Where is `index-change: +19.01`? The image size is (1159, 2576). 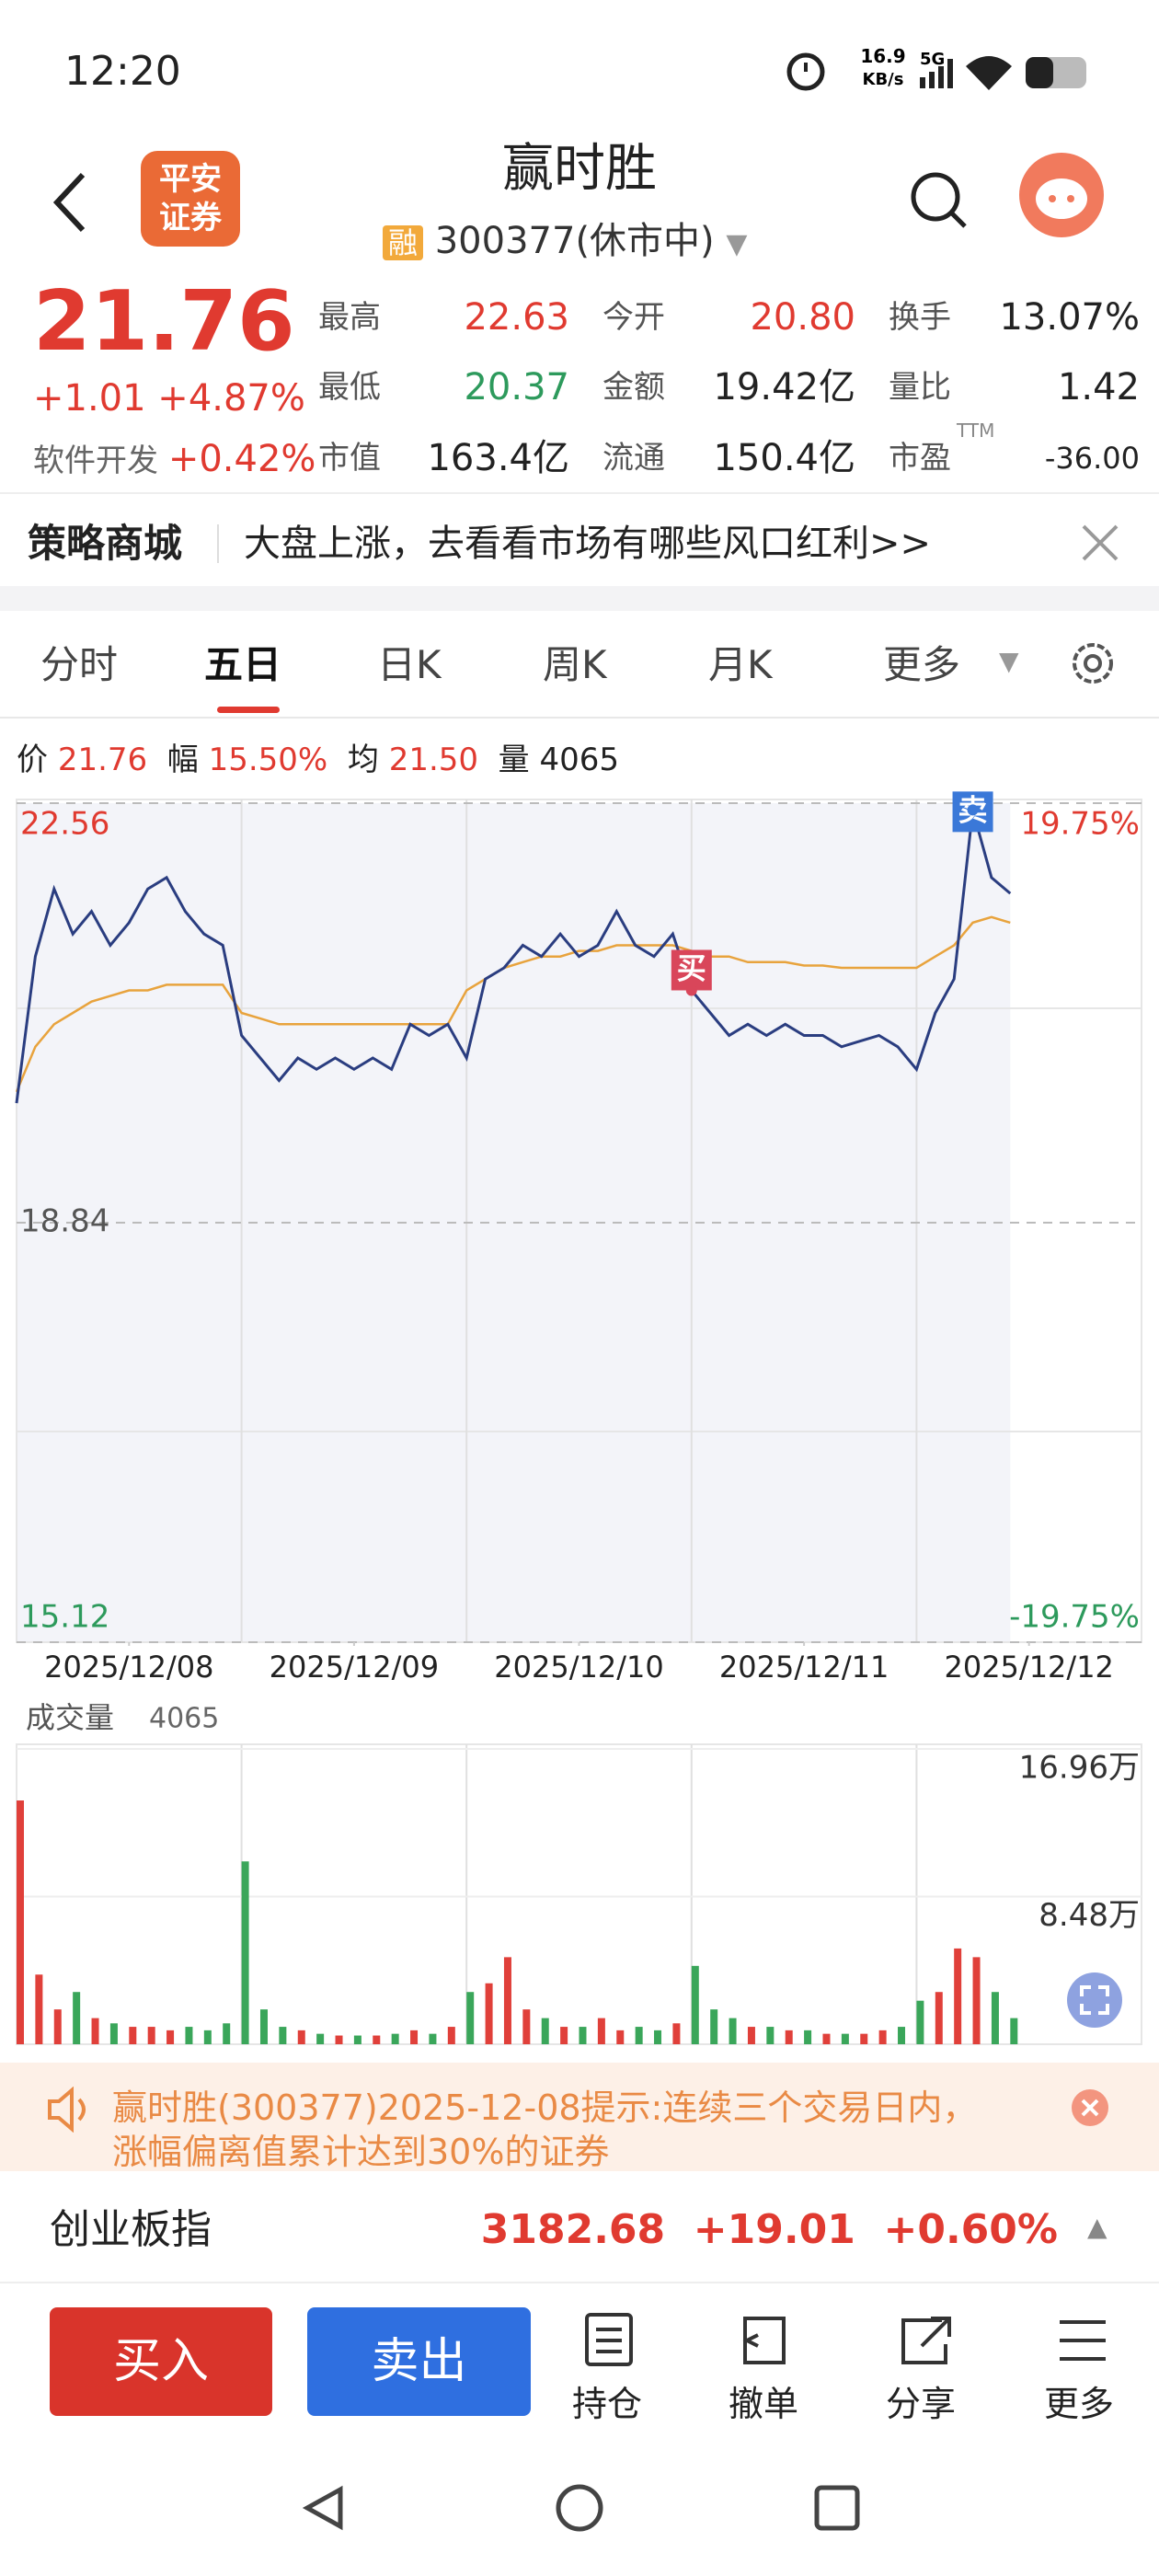
index-change: +19.01 is located at coordinates (774, 2229).